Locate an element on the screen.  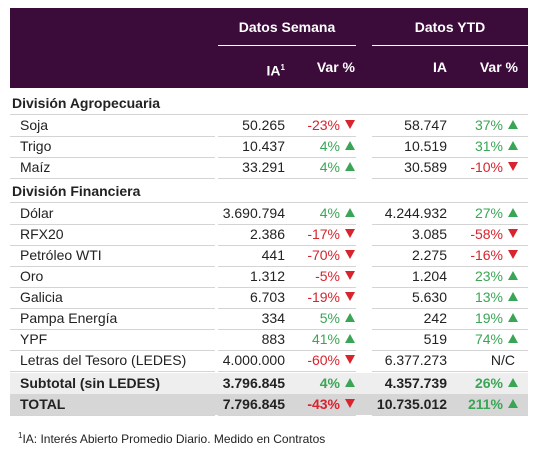
variation-text: 74% is located at coordinates (488, 339).